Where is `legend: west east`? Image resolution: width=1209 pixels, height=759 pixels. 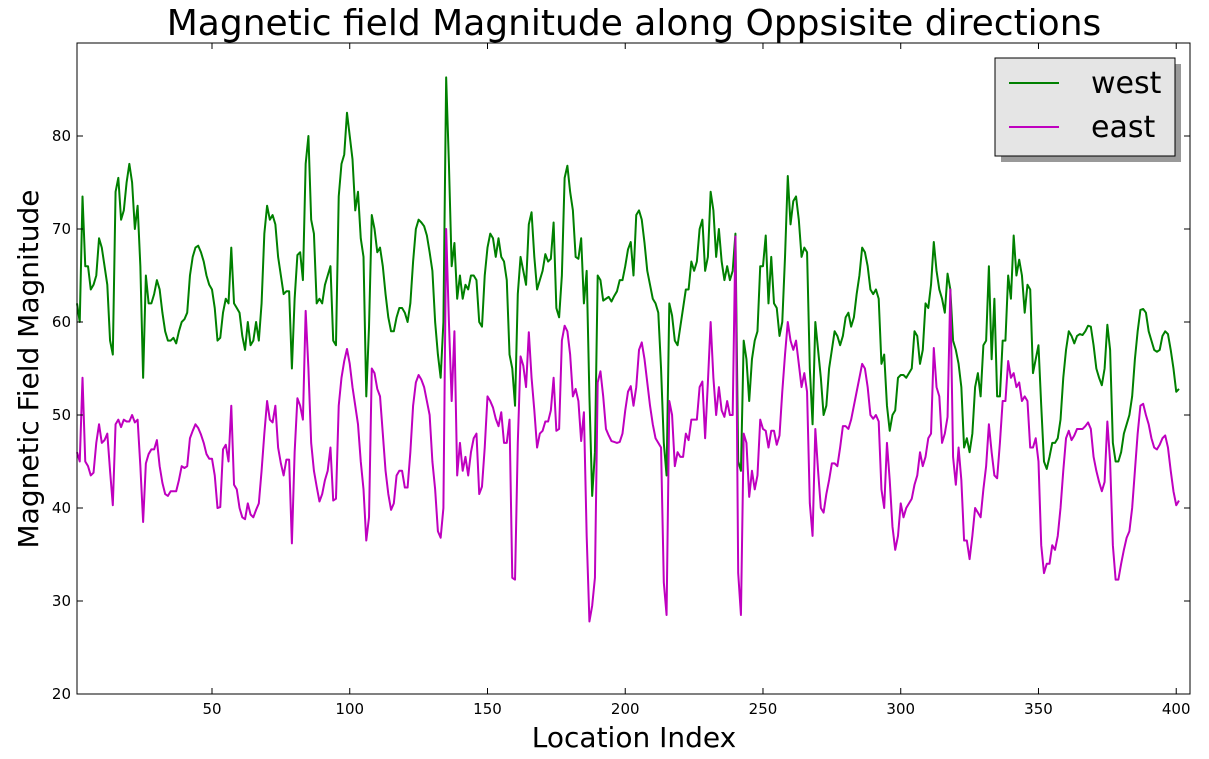
legend: west east is located at coordinates (1087, 109).